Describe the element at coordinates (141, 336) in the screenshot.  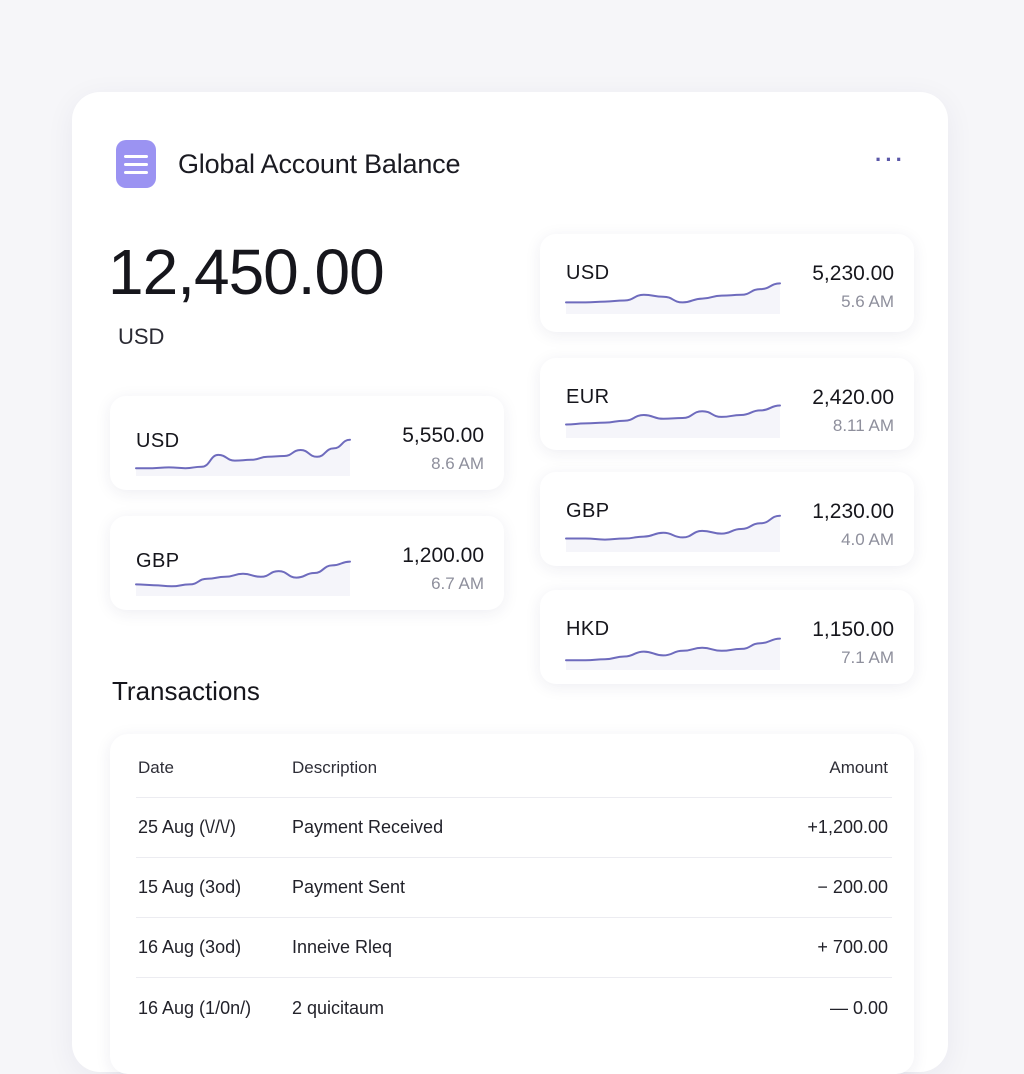
I see `total-balance-currency: USD` at that location.